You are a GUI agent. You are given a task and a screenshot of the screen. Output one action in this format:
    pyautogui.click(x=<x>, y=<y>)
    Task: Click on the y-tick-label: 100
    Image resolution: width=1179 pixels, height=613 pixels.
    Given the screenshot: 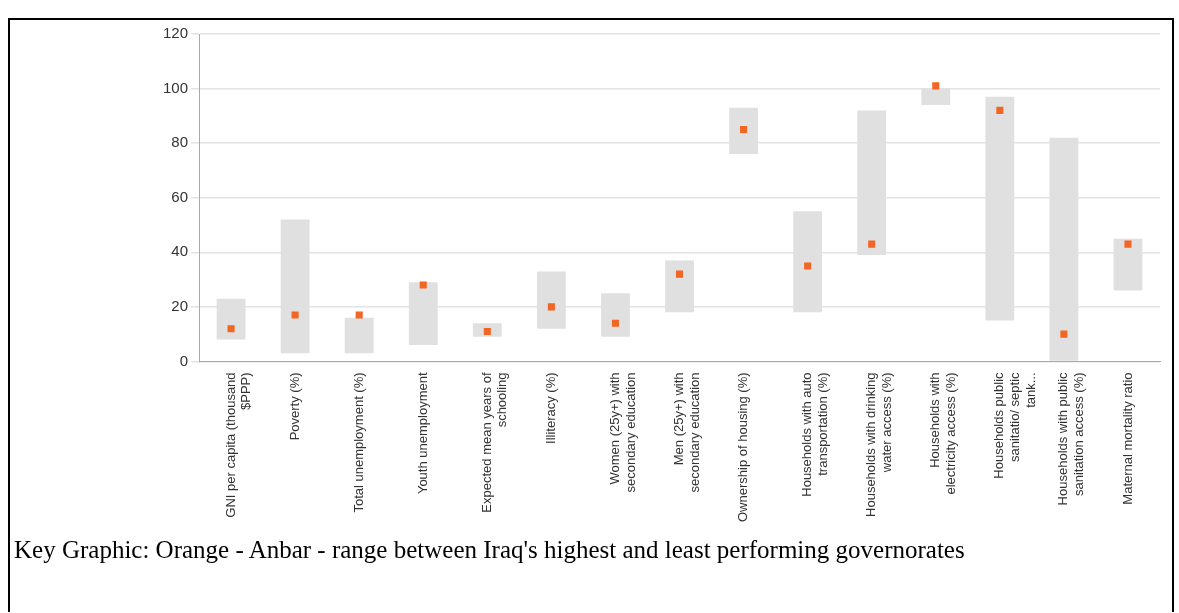 What is the action you would take?
    pyautogui.click(x=176, y=87)
    